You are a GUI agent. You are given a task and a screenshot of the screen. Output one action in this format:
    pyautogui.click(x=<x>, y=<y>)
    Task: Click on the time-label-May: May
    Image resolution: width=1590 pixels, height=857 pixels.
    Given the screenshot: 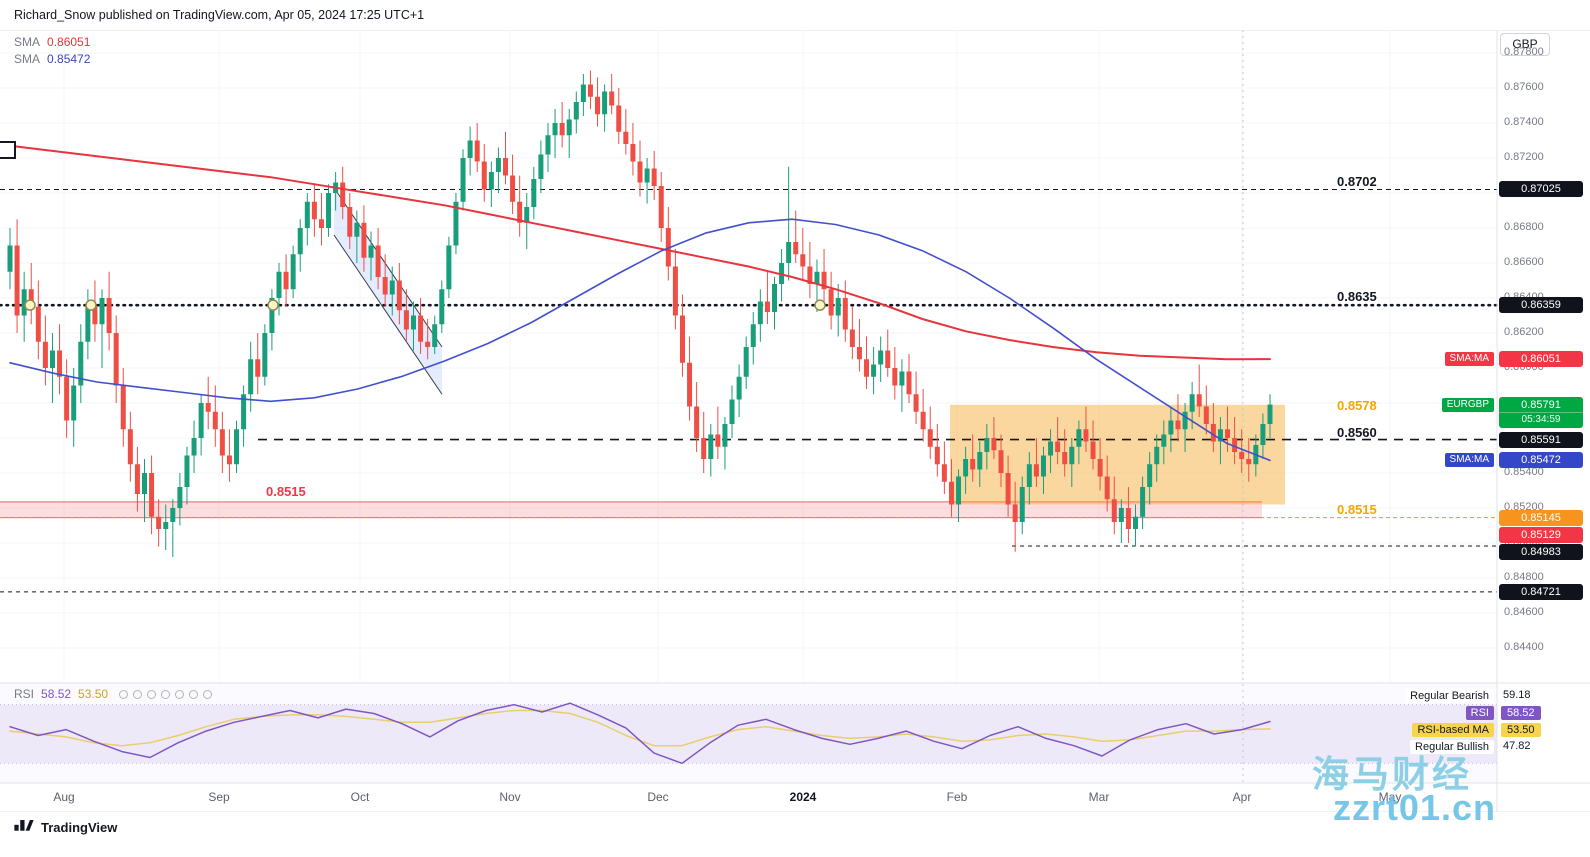 What is the action you would take?
    pyautogui.click(x=1390, y=797)
    